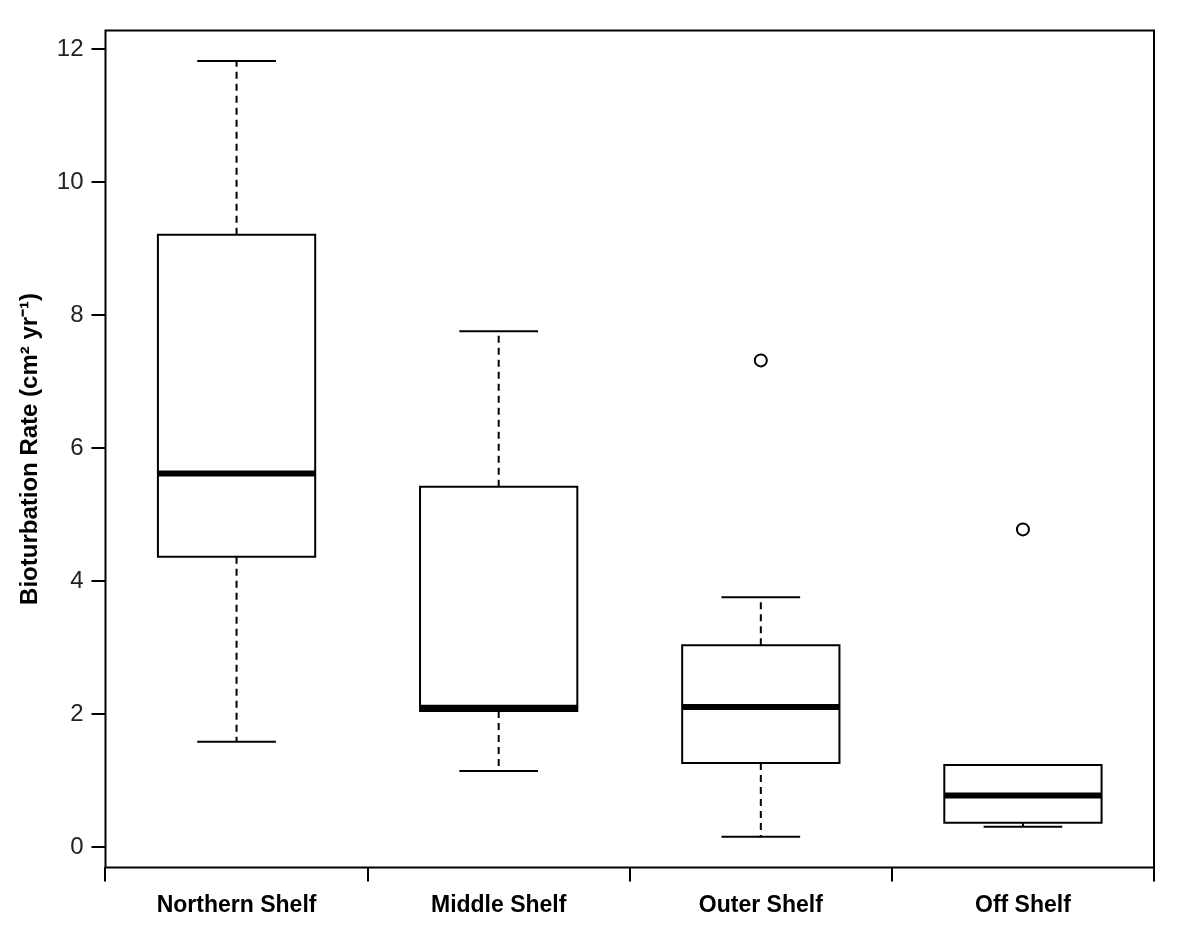 The width and height of the screenshot is (1177, 943). I want to click on y-tick-label: 0, so click(77, 846).